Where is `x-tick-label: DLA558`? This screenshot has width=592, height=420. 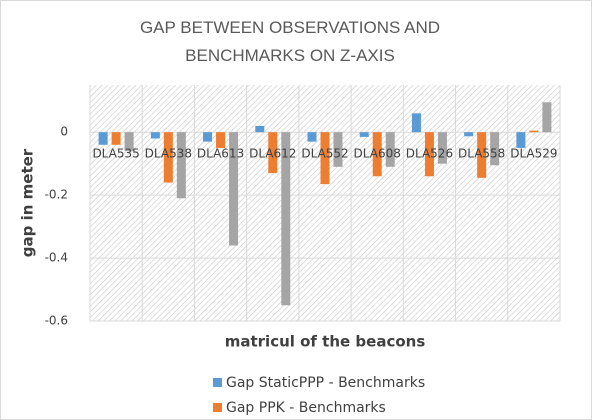 x-tick-label: DLA558 is located at coordinates (481, 154).